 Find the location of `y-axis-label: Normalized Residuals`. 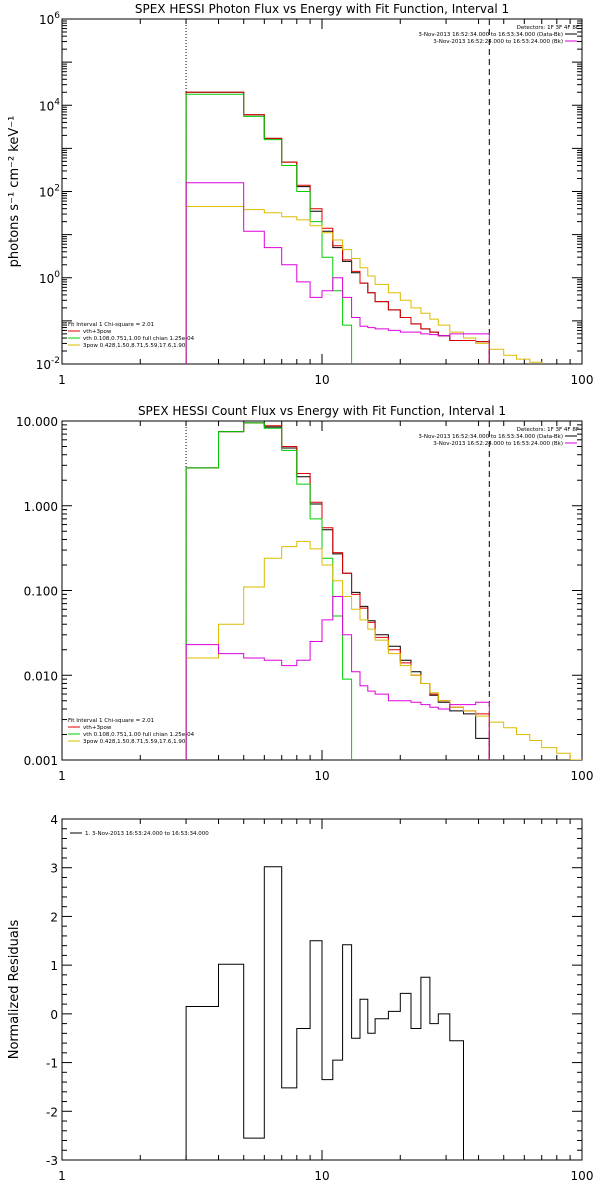

y-axis-label: Normalized Residuals is located at coordinates (14, 990).